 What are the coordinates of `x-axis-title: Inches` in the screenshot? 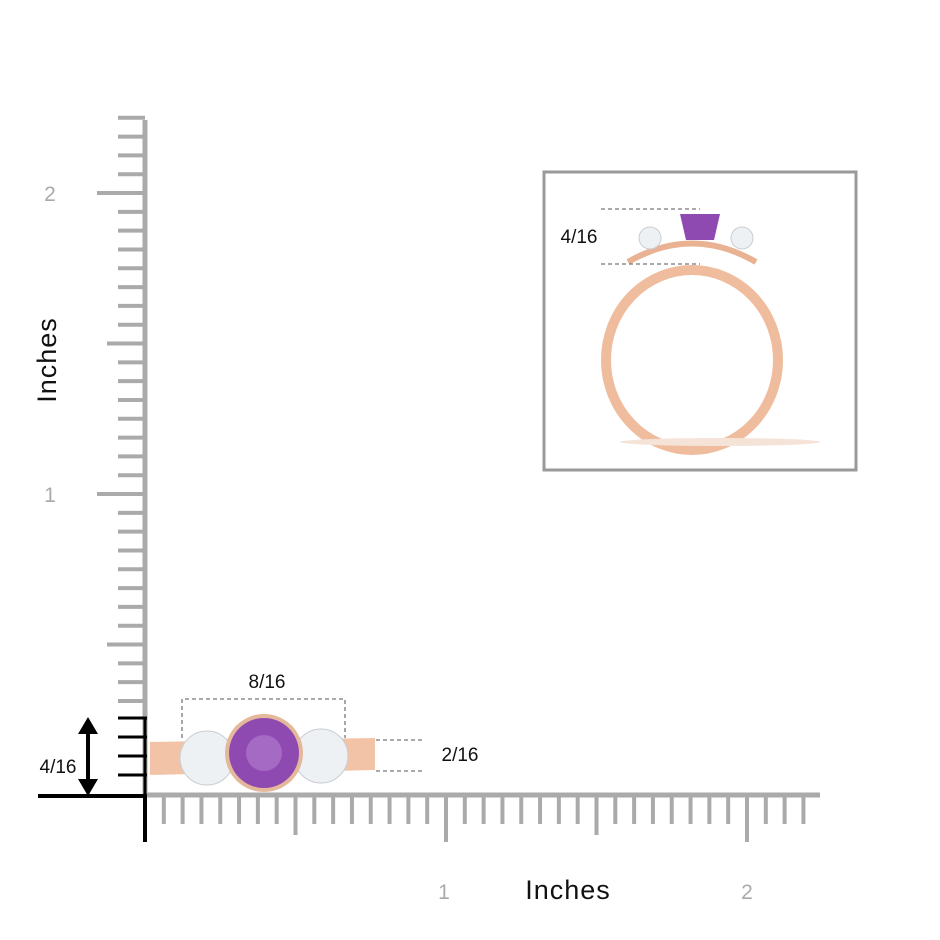 It's located at (568, 890).